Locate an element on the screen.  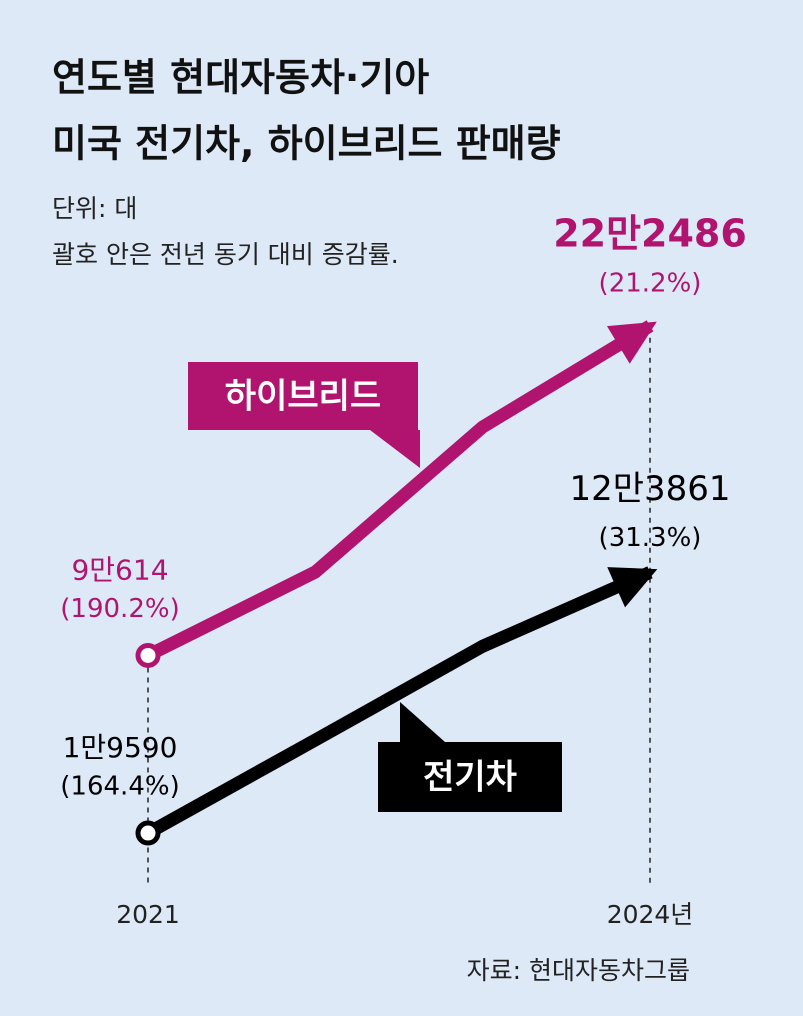
value-label: 1만9590 is located at coordinates (120, 747).